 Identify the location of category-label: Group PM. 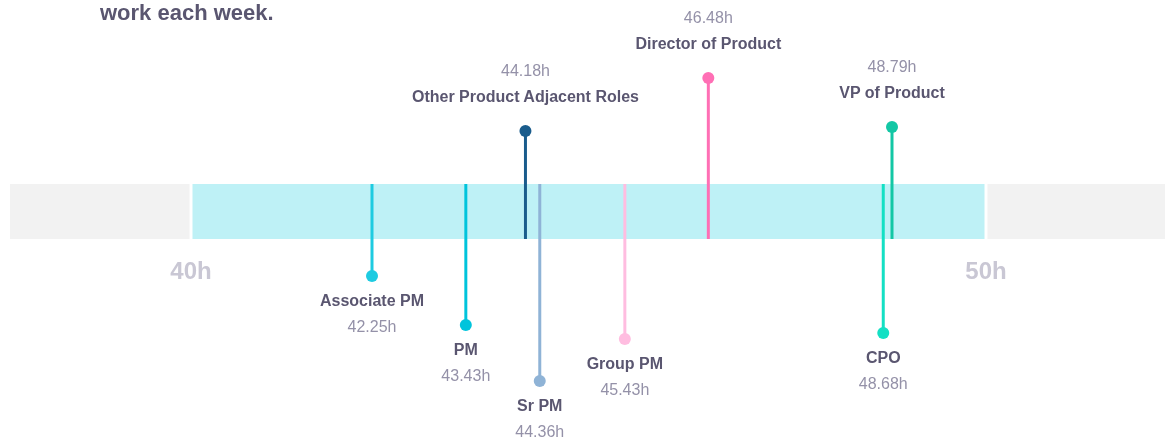
(625, 363).